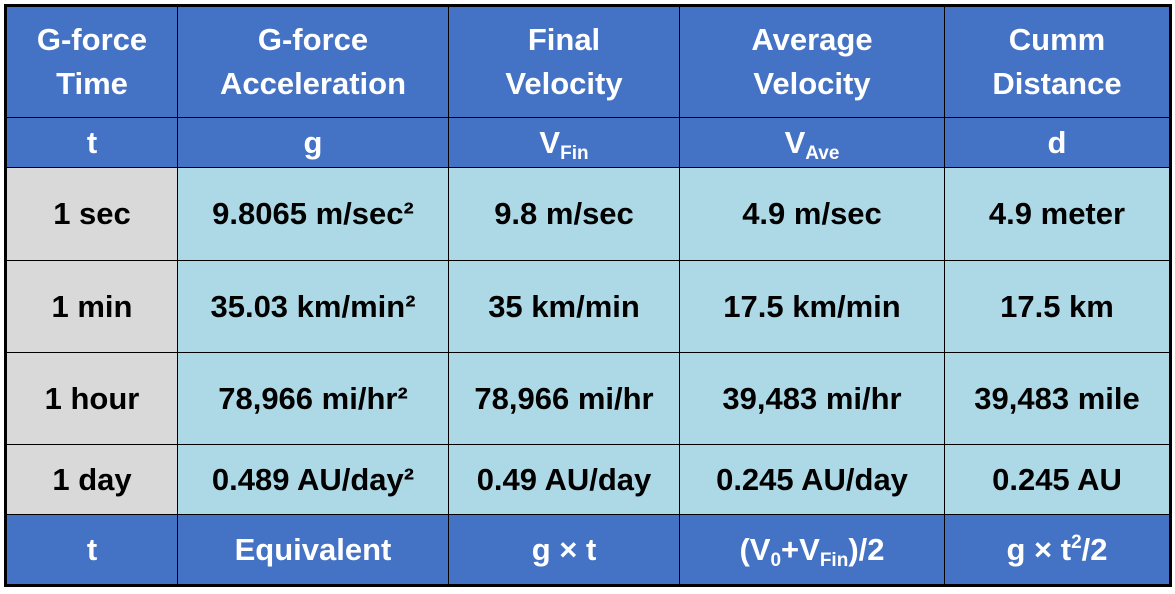  Describe the element at coordinates (91, 306) in the screenshot. I see `row-time-label: 1 min` at that location.